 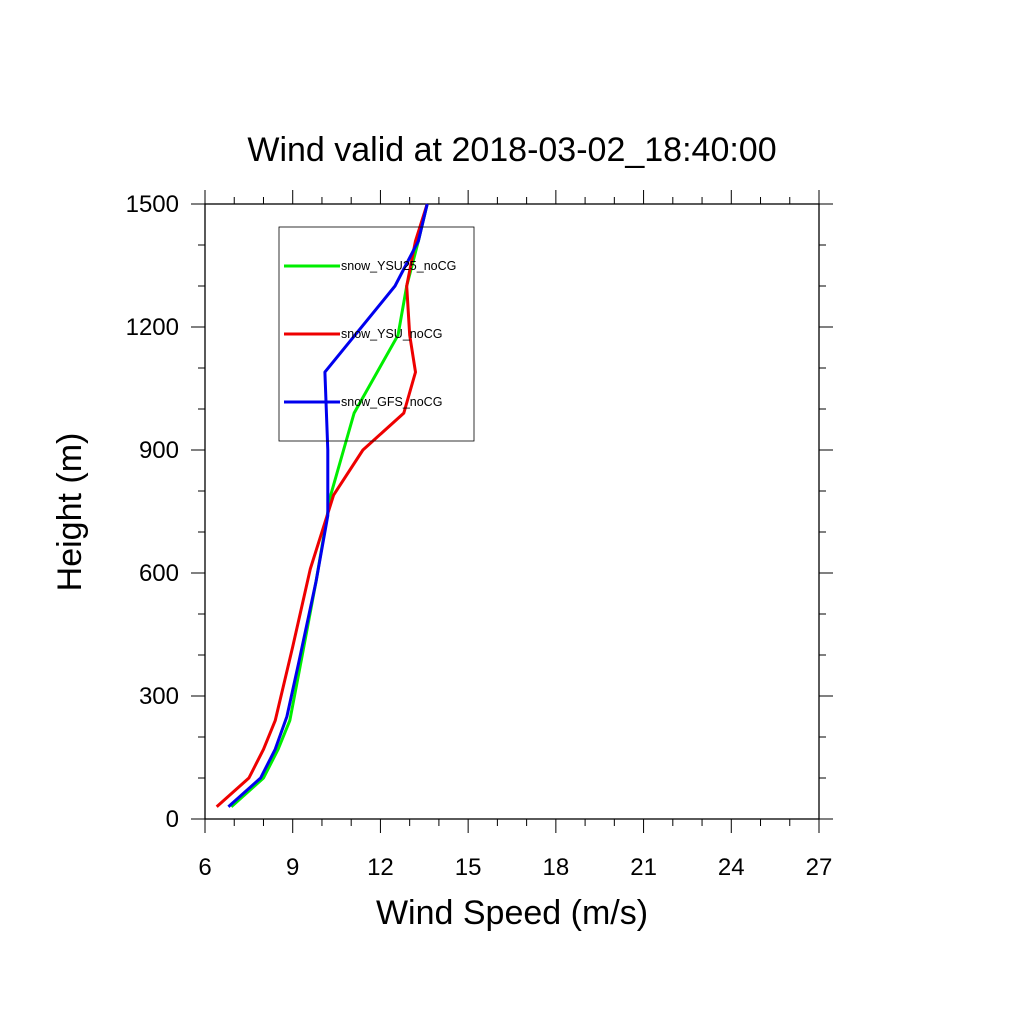 What do you see at coordinates (159, 696) in the screenshot?
I see `y-tick-label: 300` at bounding box center [159, 696].